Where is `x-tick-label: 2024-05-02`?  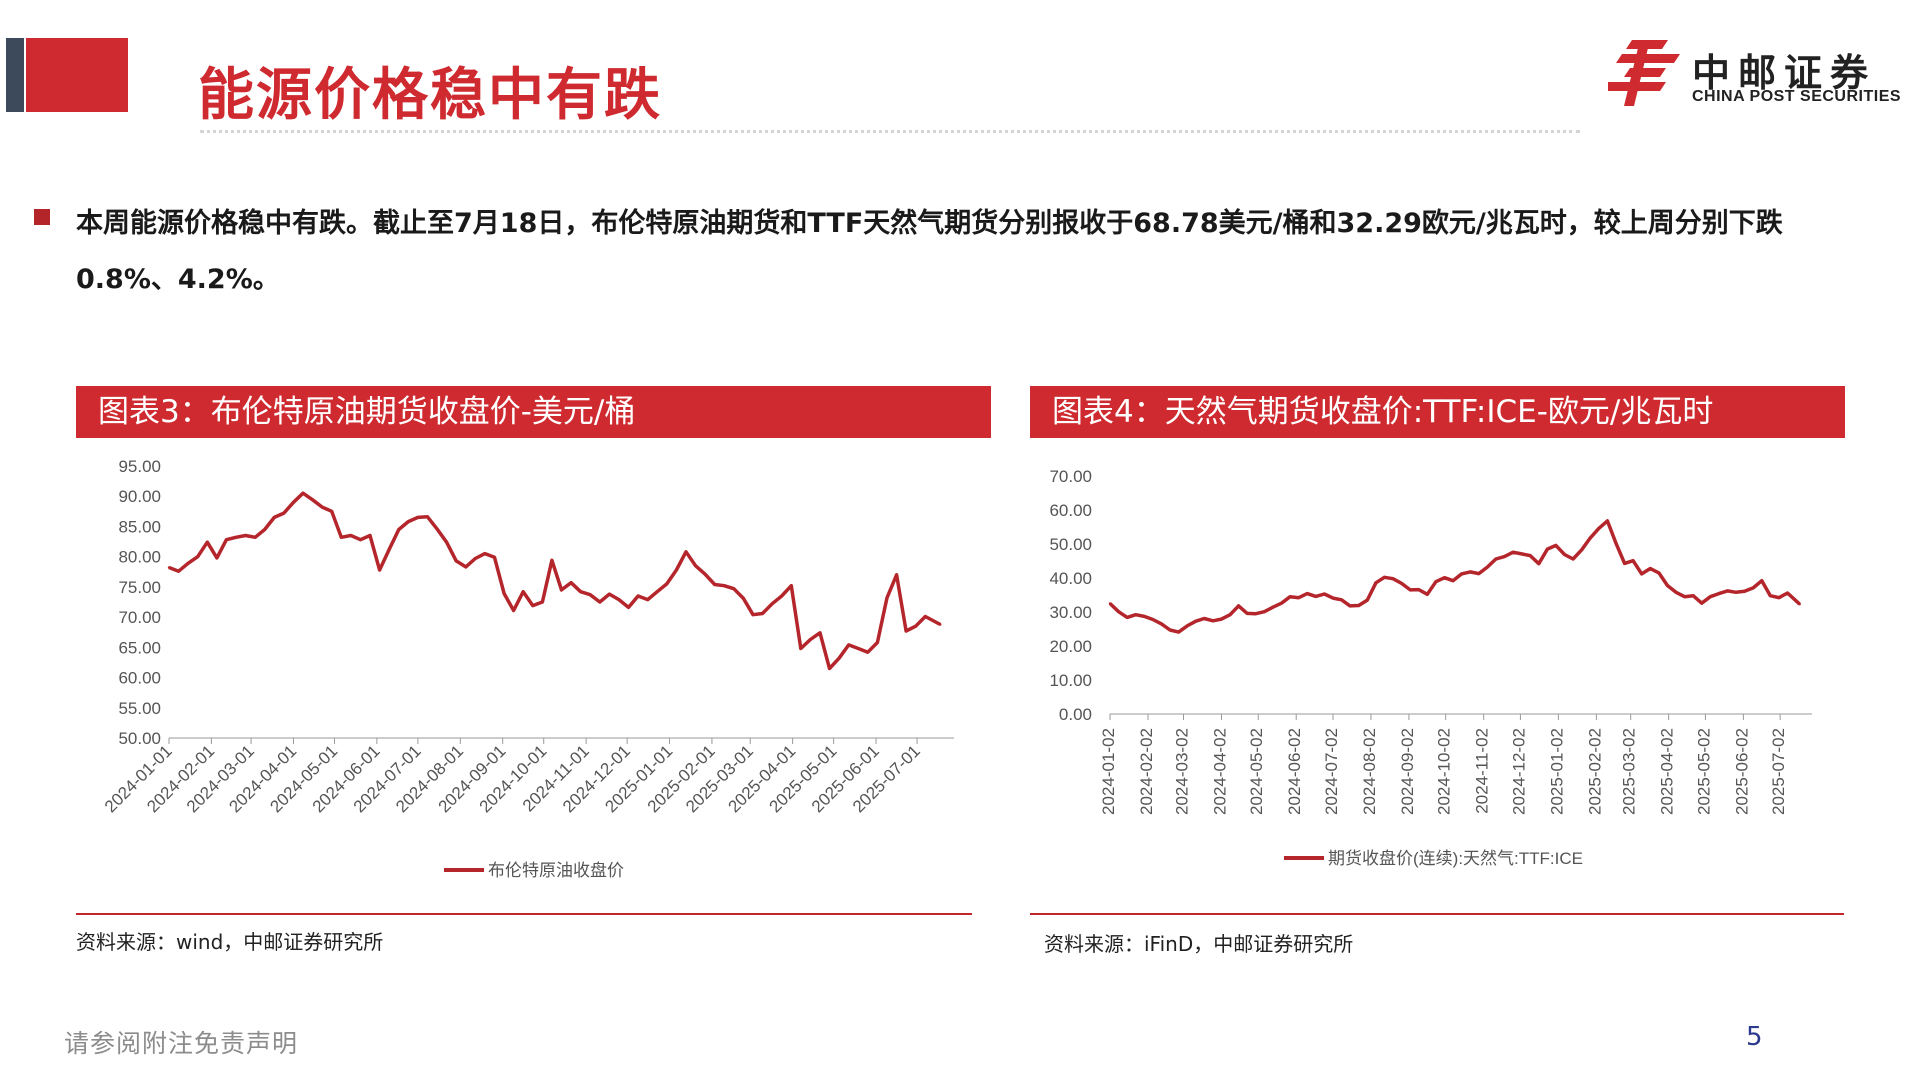 x-tick-label: 2024-05-02 is located at coordinates (1256, 771).